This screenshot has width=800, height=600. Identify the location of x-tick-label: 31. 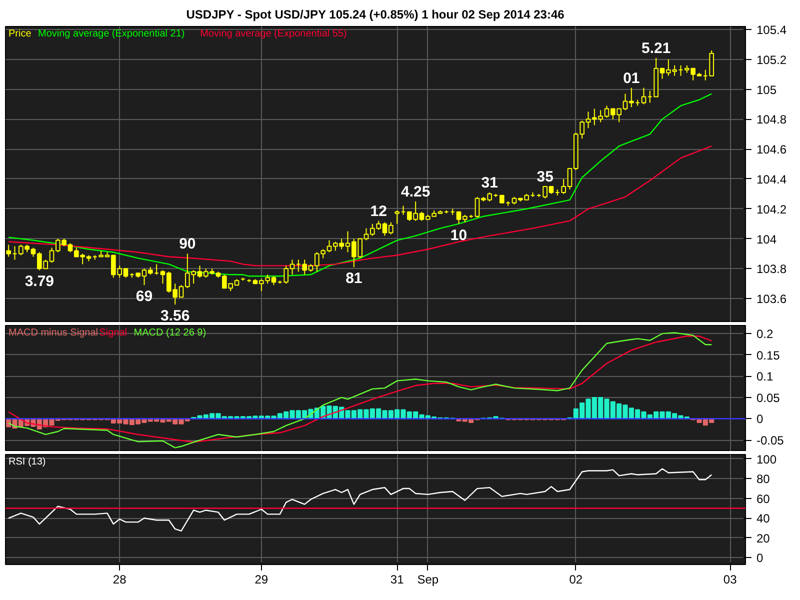
(397, 579).